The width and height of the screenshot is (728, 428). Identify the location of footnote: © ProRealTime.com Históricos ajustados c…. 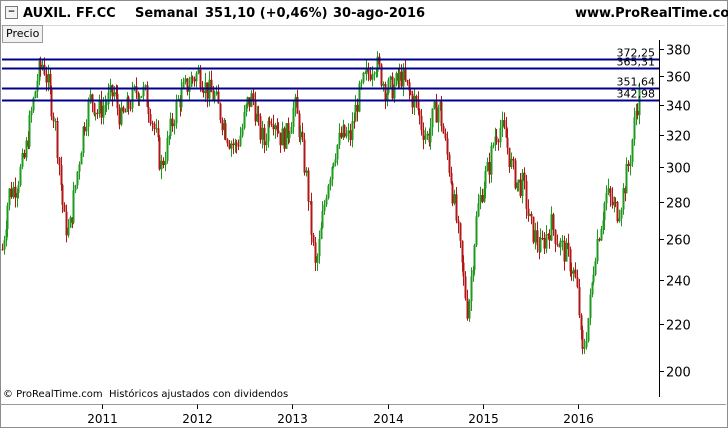
(146, 394).